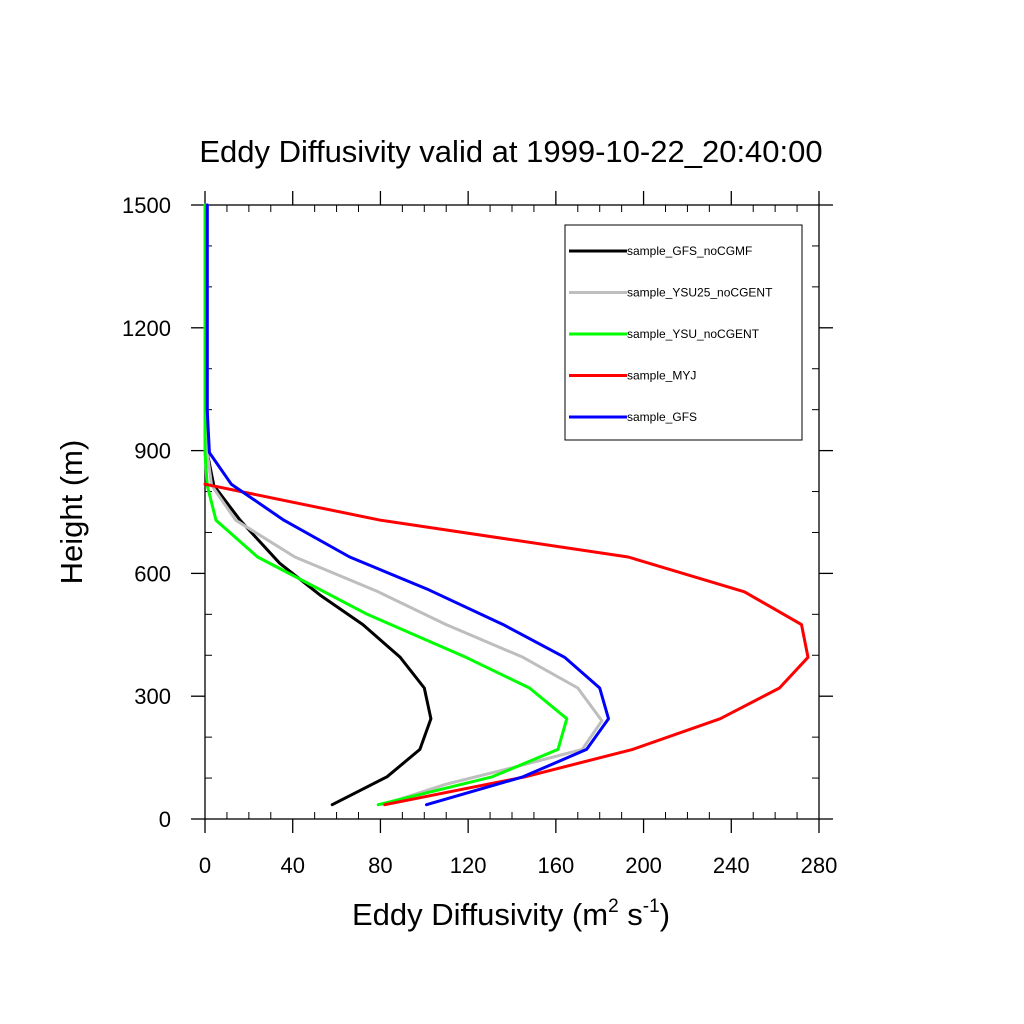 This screenshot has height=1024, width=1024. I want to click on x-tick-label: 120, so click(468, 865).